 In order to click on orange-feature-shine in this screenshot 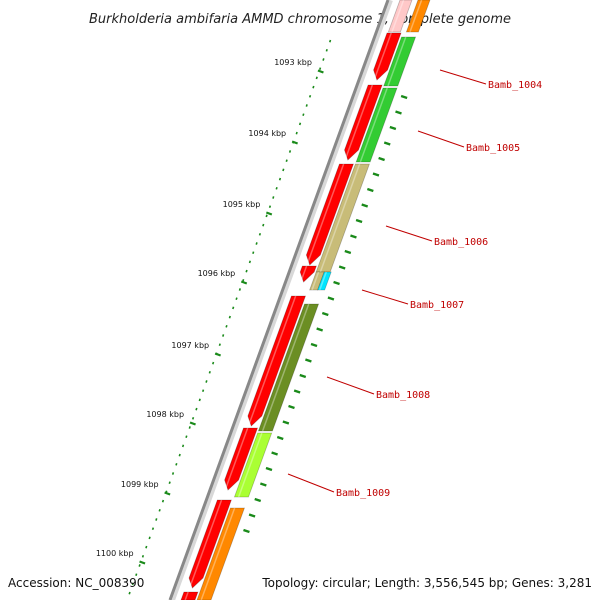, I will do `click(218, 553)`.